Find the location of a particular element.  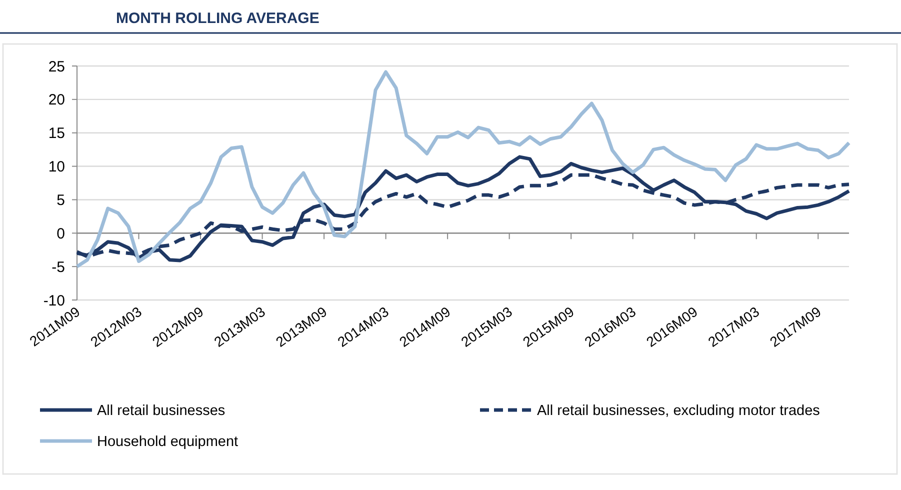

y-tick-label: 5 is located at coordinates (60, 200).